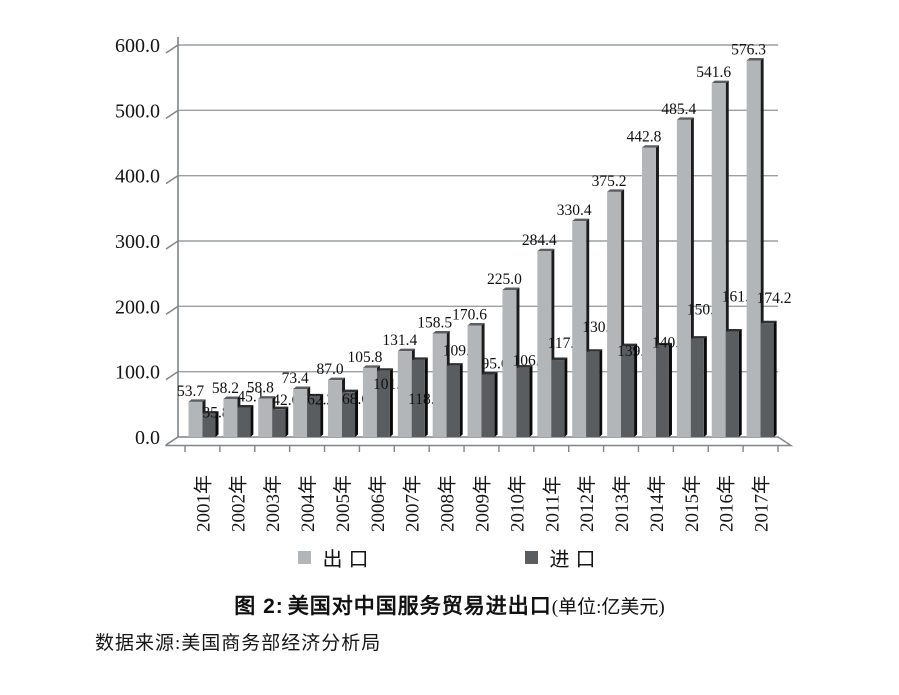  Describe the element at coordinates (587, 503) in the screenshot. I see `x-axis-label-2012: 2012年` at that location.